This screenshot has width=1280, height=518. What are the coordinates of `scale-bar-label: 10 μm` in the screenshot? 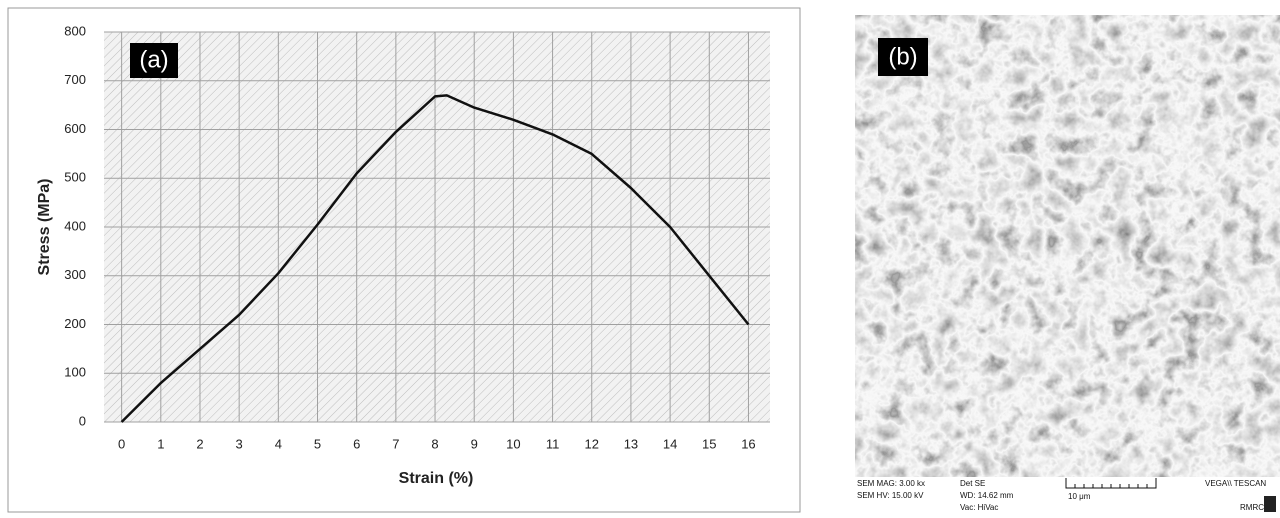 It's located at (1079, 496).